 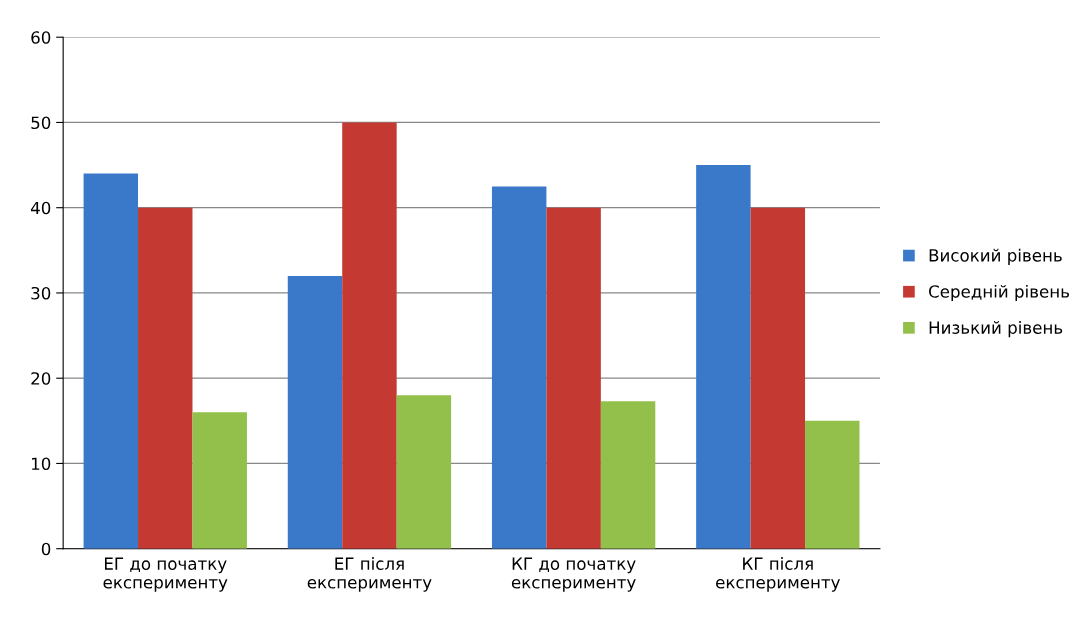 What do you see at coordinates (165, 574) in the screenshot?
I see `x-tick-label: ЕГ до початку експерименту` at bounding box center [165, 574].